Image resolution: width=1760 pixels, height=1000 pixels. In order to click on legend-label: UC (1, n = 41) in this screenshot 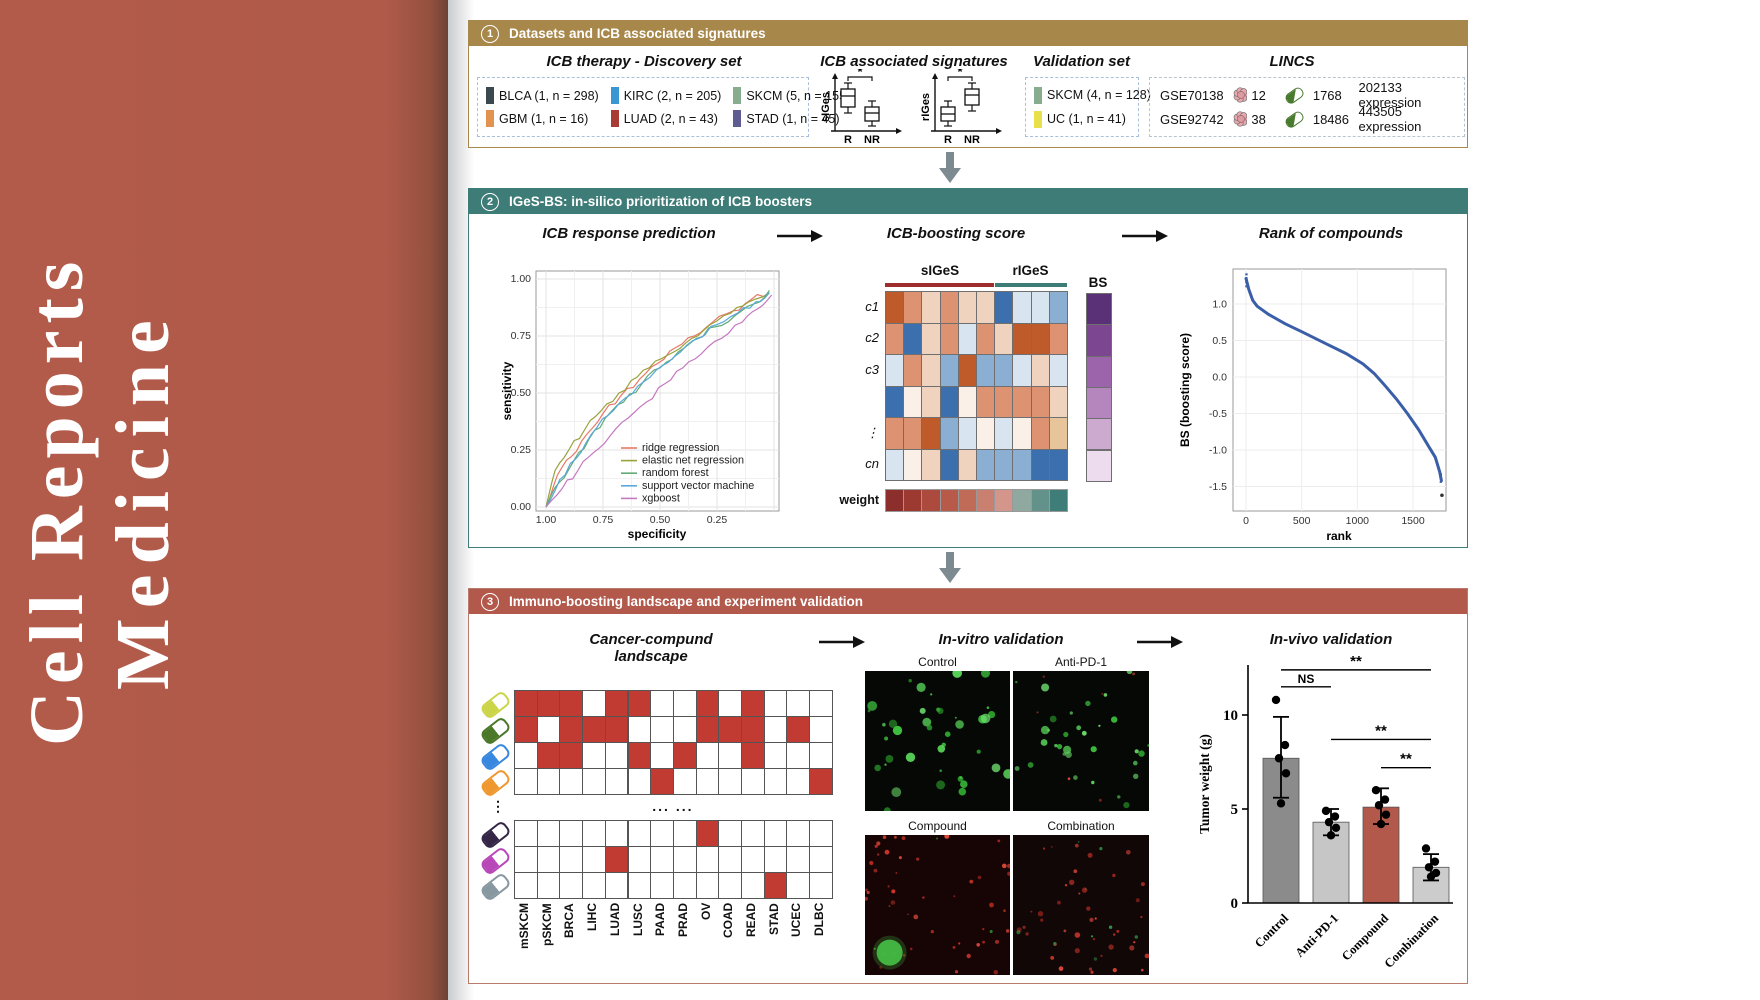, I will do `click(1086, 119)`.